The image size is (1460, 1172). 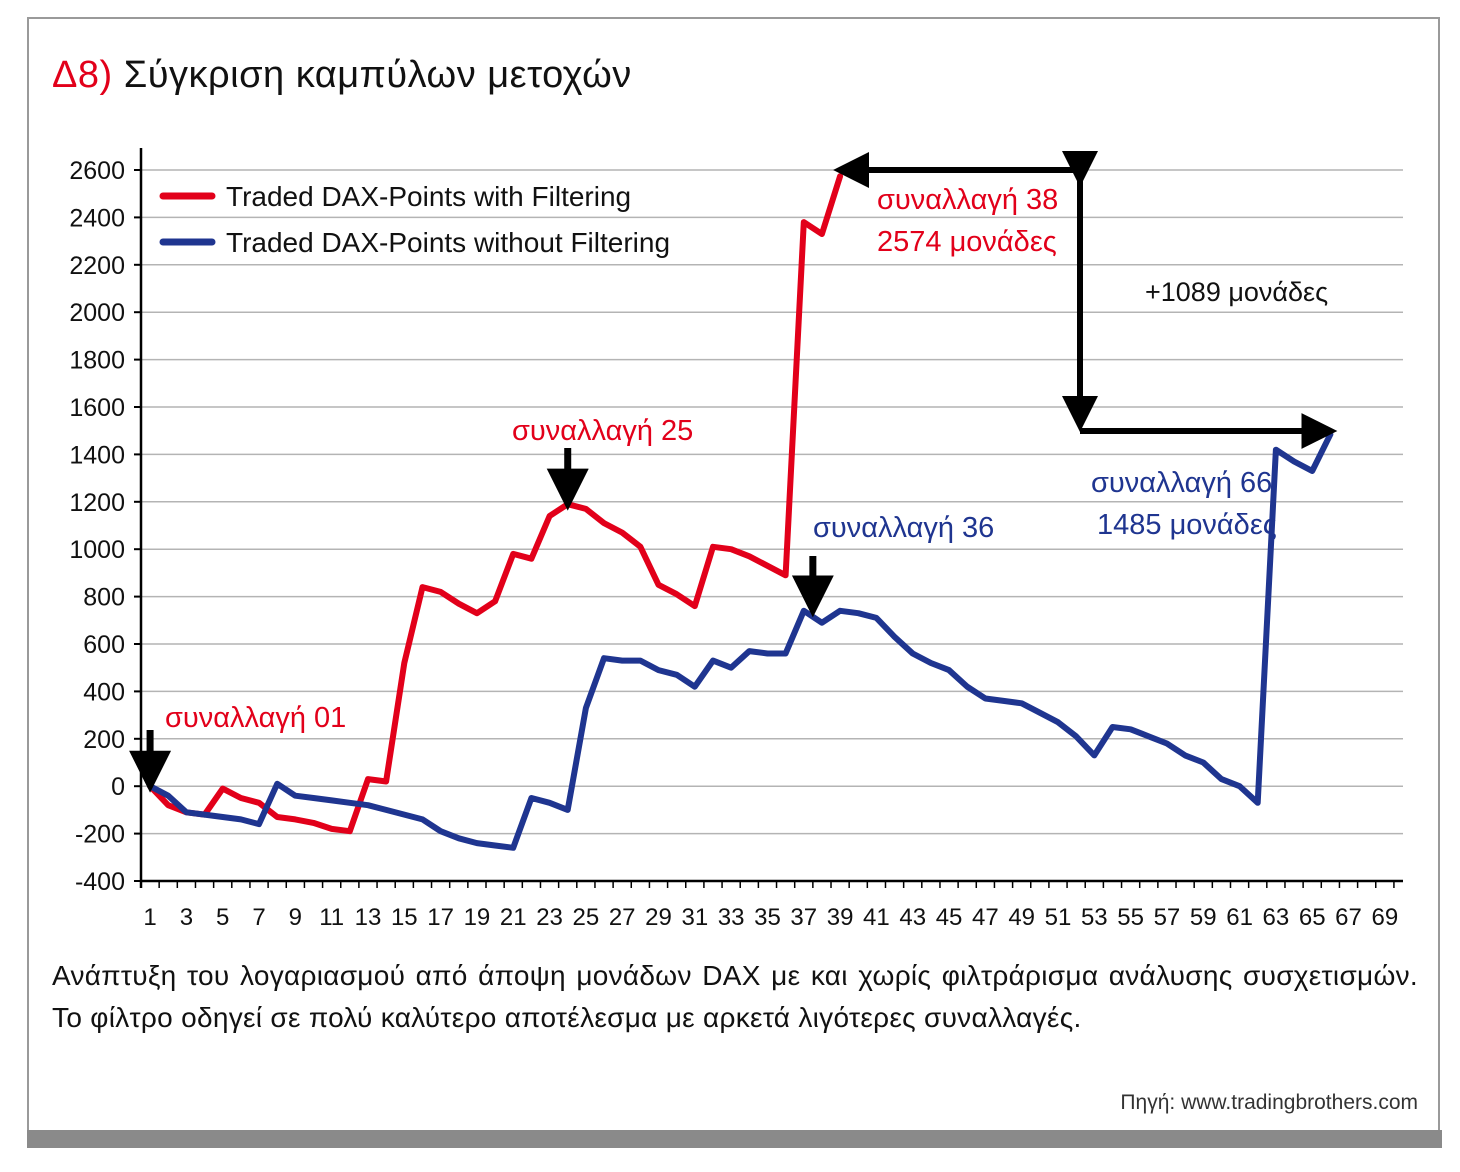 What do you see at coordinates (949, 917) in the screenshot?
I see `x-tick-label: 45` at bounding box center [949, 917].